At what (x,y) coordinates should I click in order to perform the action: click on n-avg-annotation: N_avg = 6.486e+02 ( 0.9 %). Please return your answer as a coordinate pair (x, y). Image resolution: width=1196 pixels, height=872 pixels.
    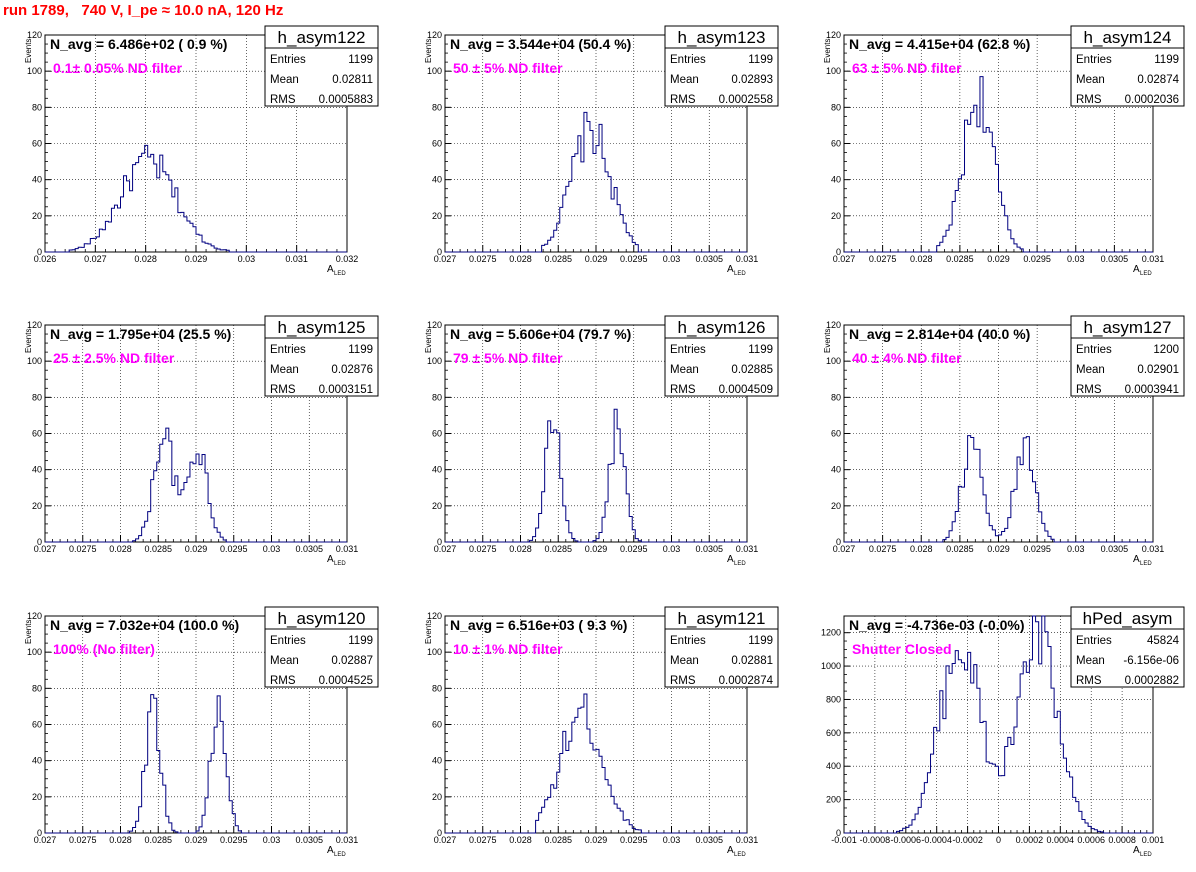
    Looking at the image, I should click on (138, 44).